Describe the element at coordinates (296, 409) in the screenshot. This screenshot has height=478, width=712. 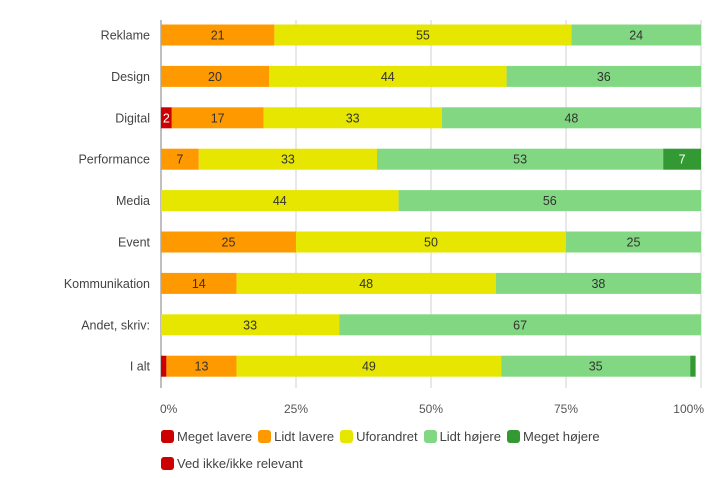
I see `x-tick-label: 25%` at that location.